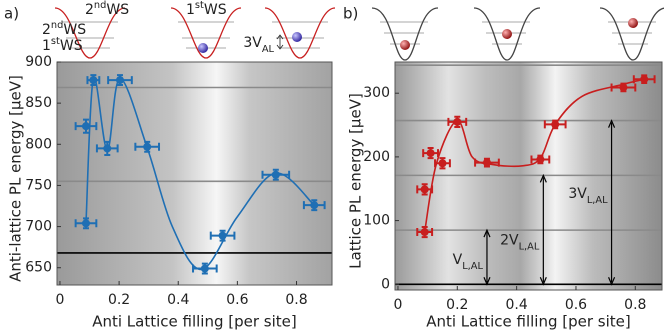 The height and width of the screenshot is (331, 664). I want to click on label-part: 2V, so click(509, 241).